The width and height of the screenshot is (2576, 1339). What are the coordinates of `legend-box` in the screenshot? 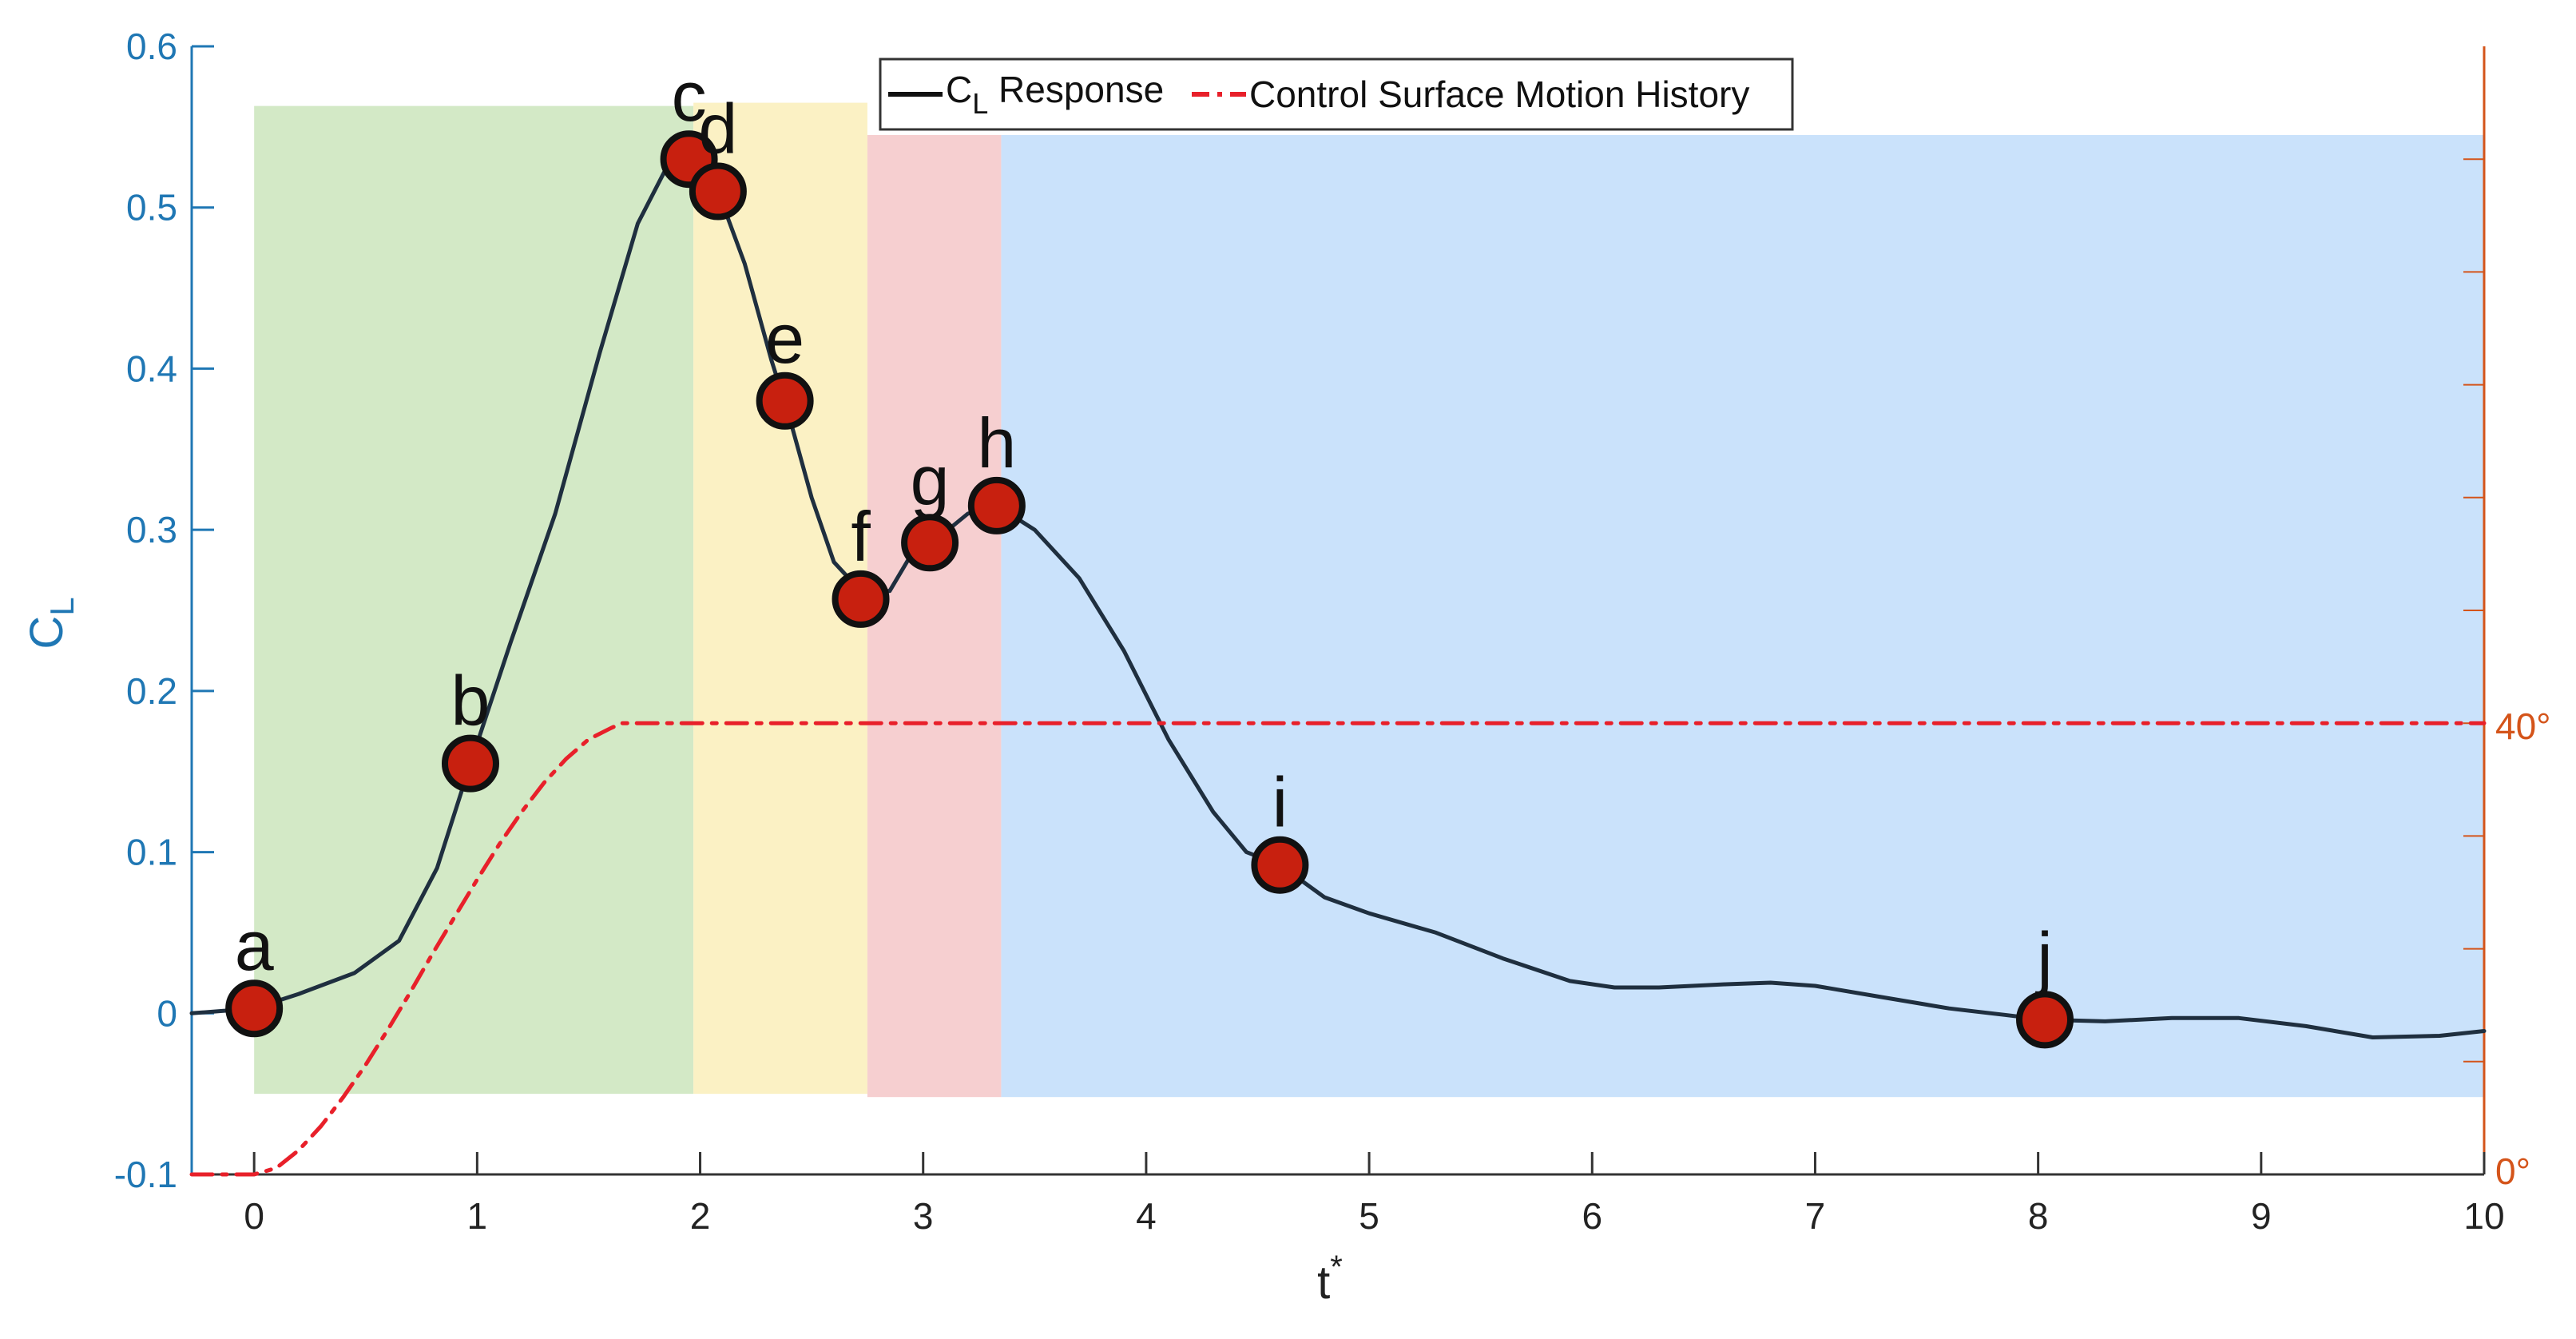 It's located at (1336, 94).